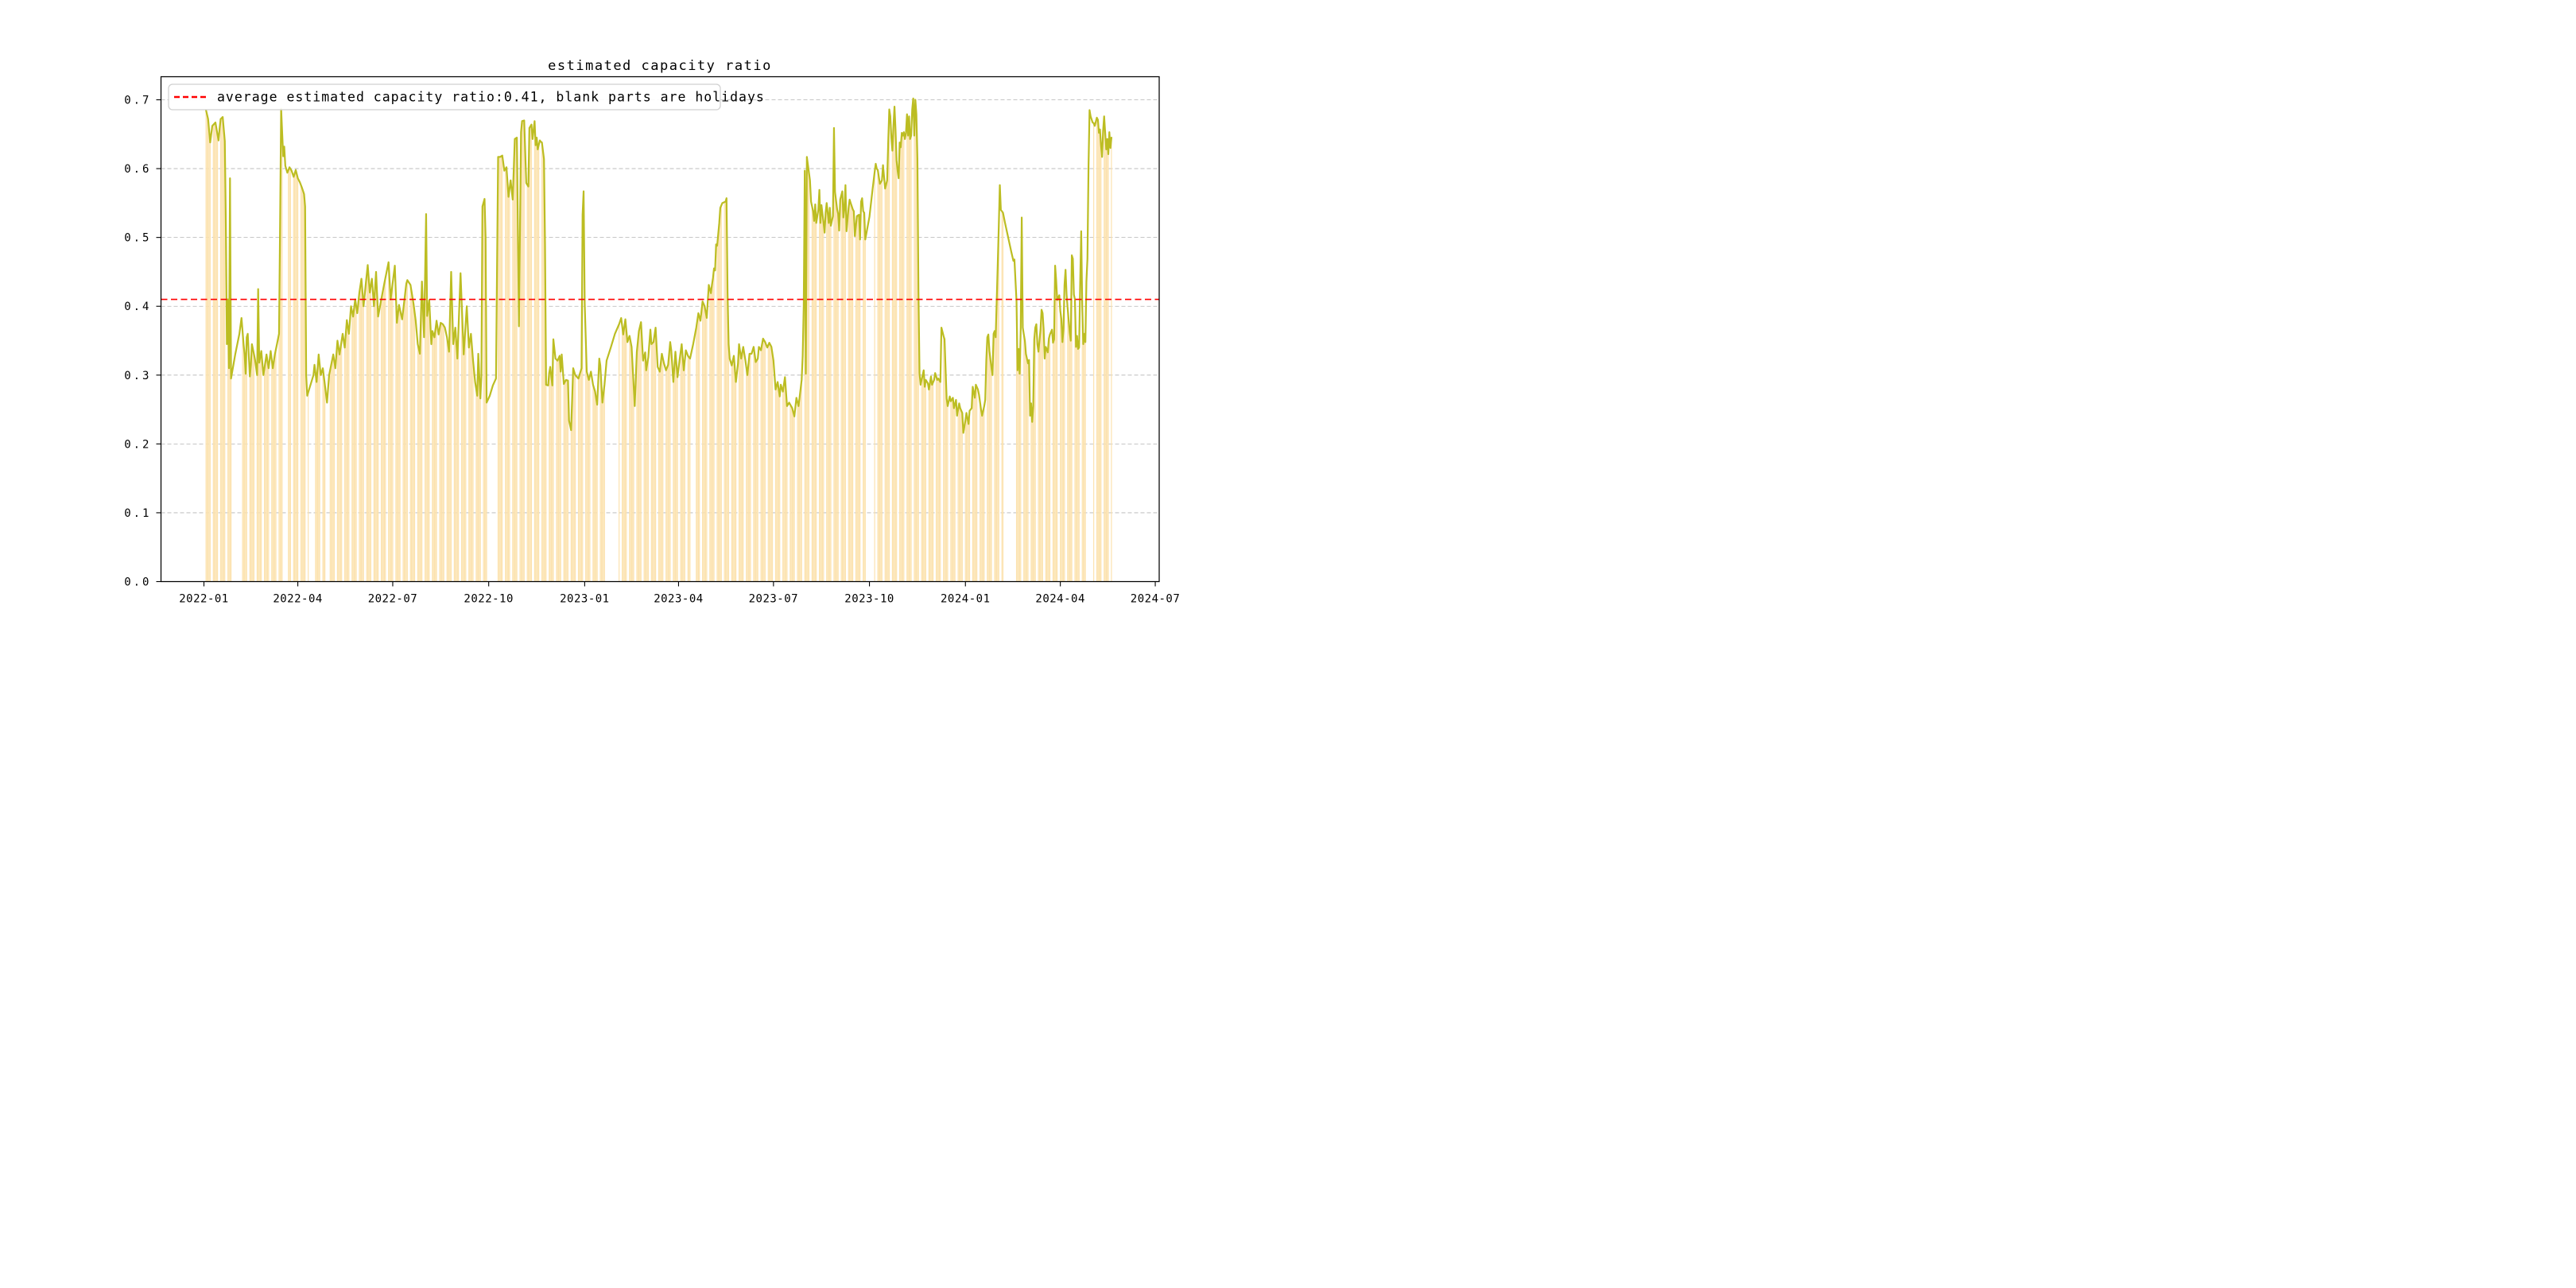 This screenshot has width=2576, height=1288. I want to click on y-tick-label: 0.5, so click(137, 239).